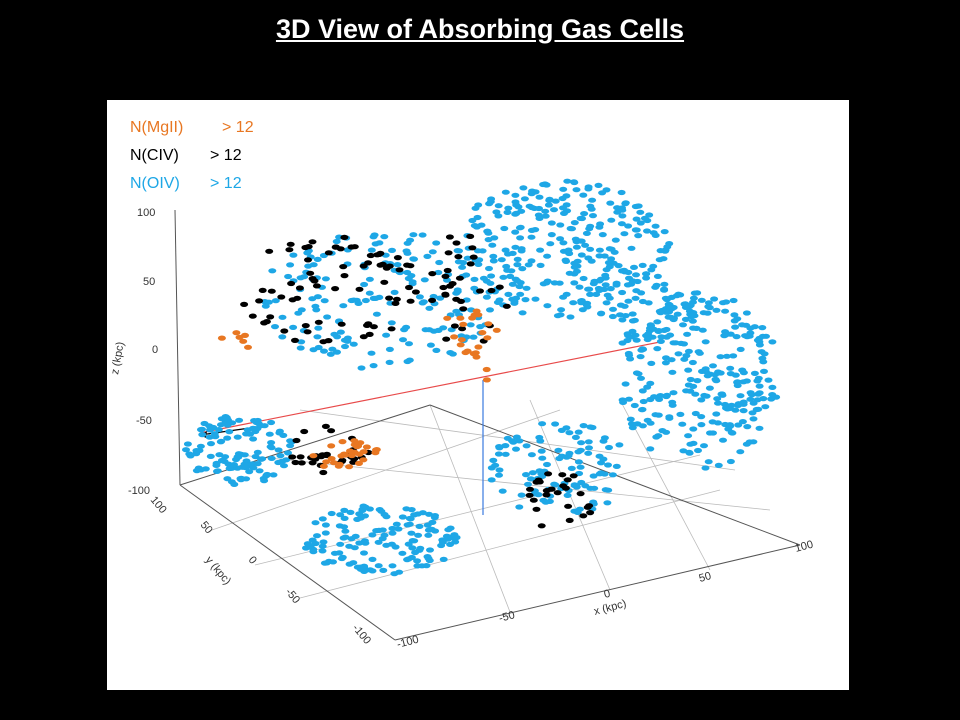 The width and height of the screenshot is (960, 720). What do you see at coordinates (156, 127) in the screenshot?
I see `legend-label: N(MgII)` at bounding box center [156, 127].